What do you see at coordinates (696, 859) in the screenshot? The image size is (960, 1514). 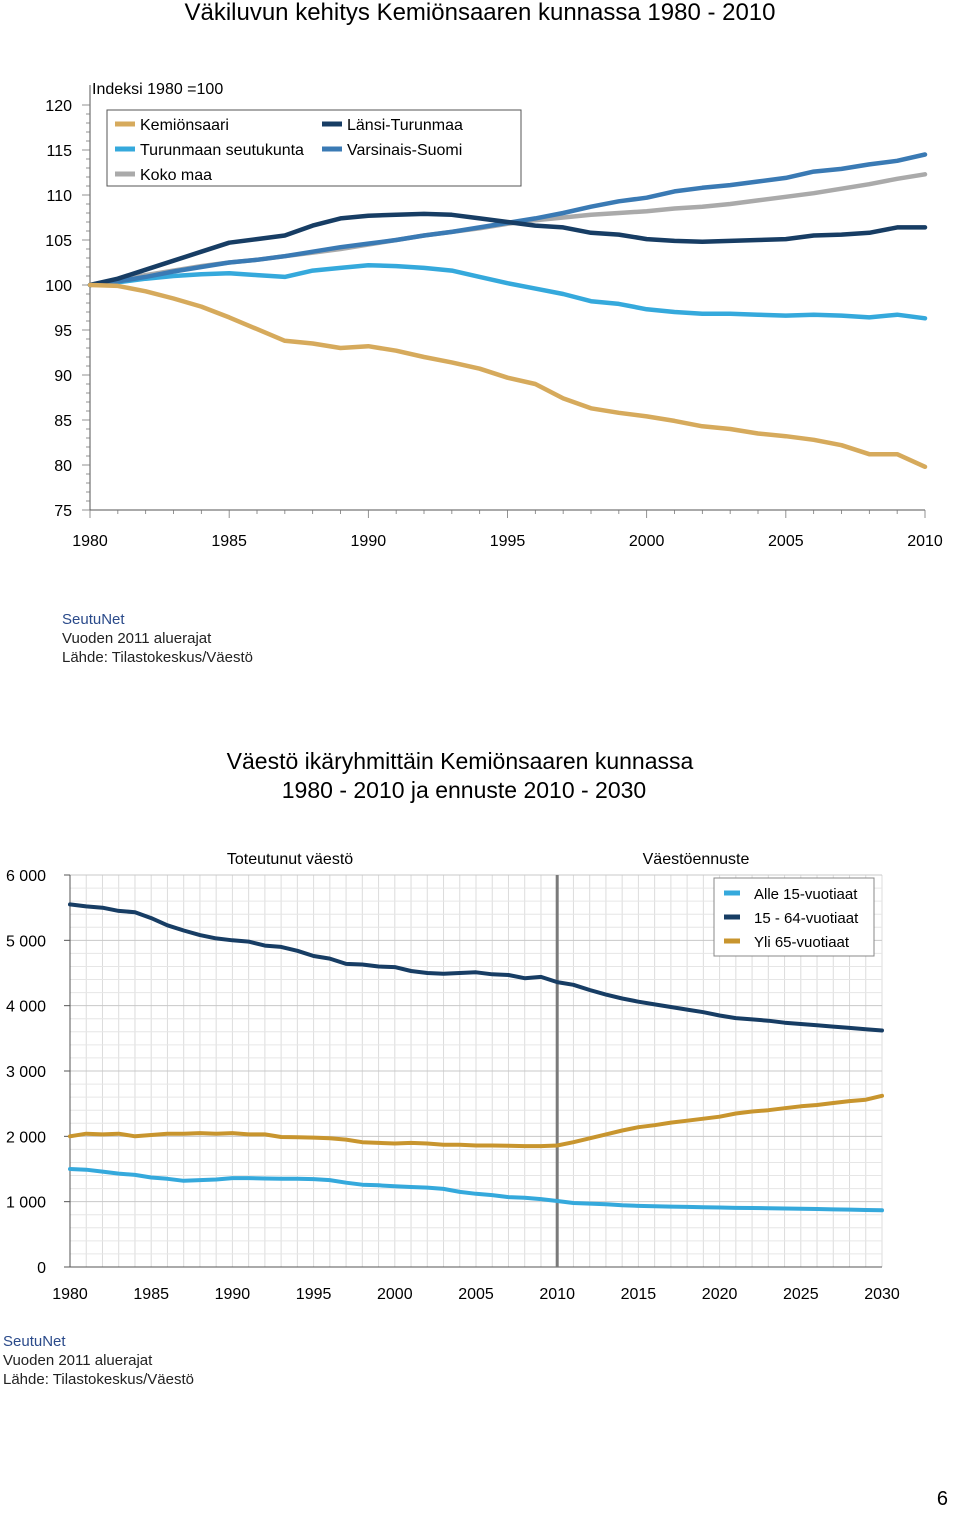 I see `annotation-forecast: Väestöennuste` at bounding box center [696, 859].